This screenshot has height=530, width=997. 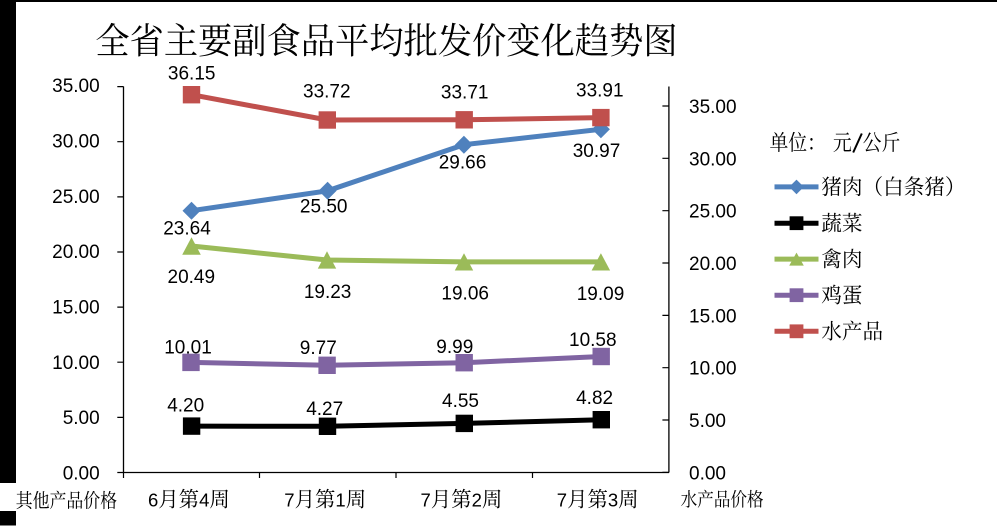 I want to click on svg-text: 10.58, so click(x=593, y=340).